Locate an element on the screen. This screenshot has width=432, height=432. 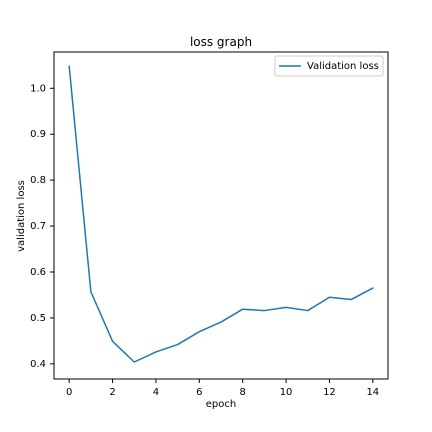
y-axis-ticks: 0.4 0.5 0.6 0.7 0.8 0.9 1.0 is located at coordinates (42, 226).